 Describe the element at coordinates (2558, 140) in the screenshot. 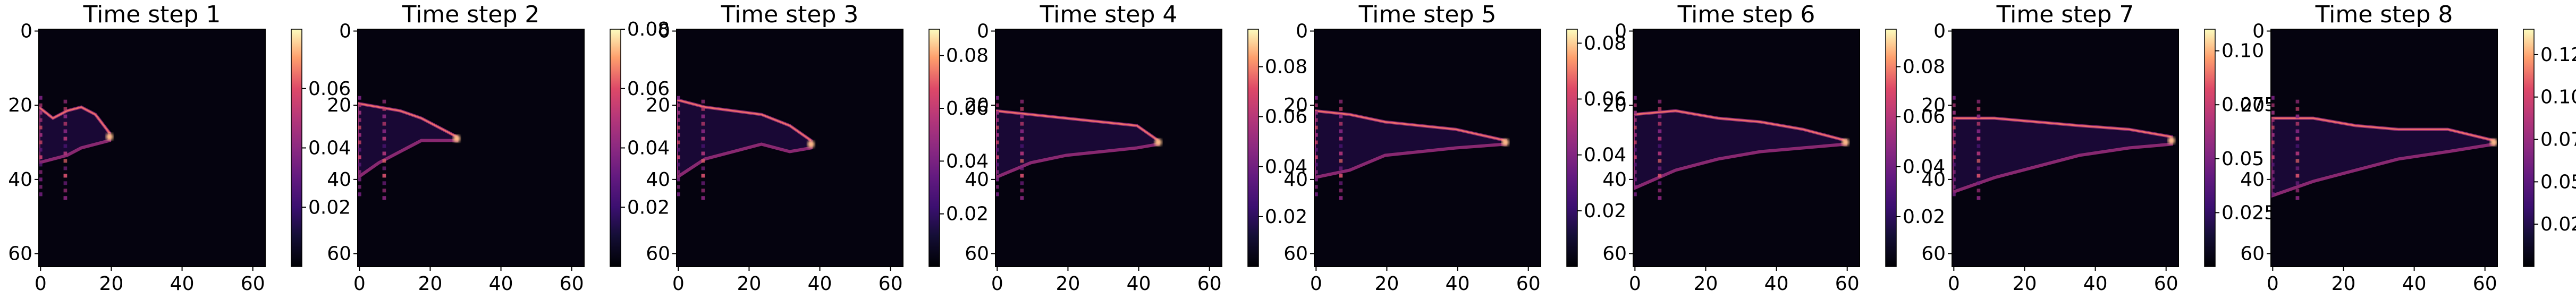

I see `colorbar-tick-label: 0.075` at that location.